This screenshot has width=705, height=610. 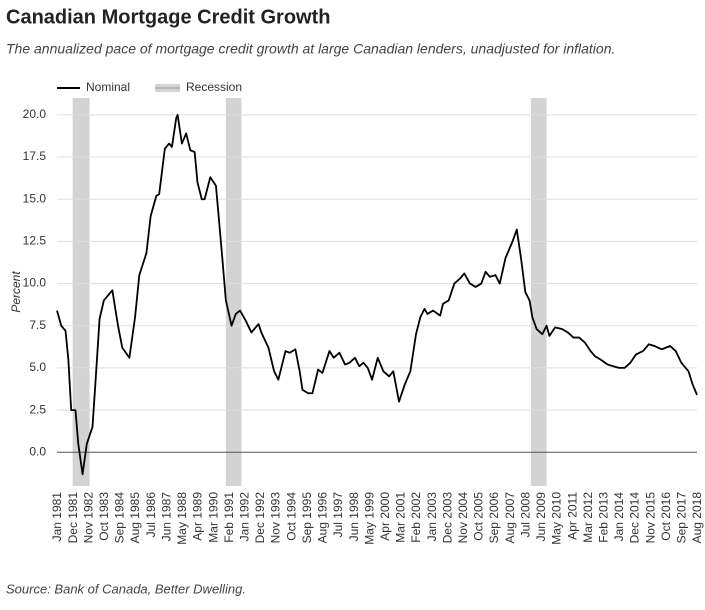 I want to click on x-tick-label: Mar 1990, so click(x=213, y=517).